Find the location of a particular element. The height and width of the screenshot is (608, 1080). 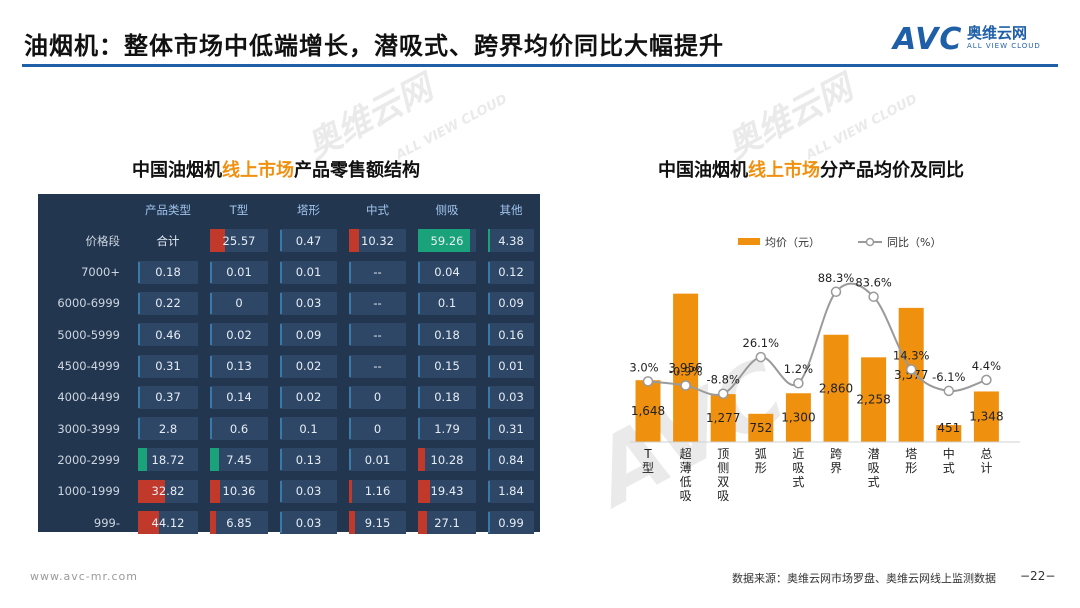

legend-bar-label: 均价（元） is located at coordinates (792, 242).